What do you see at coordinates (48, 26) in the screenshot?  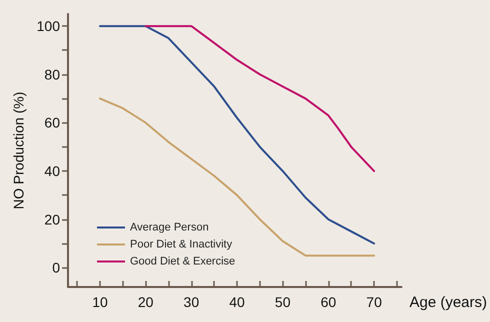 I see `y-tick-label: 100` at bounding box center [48, 26].